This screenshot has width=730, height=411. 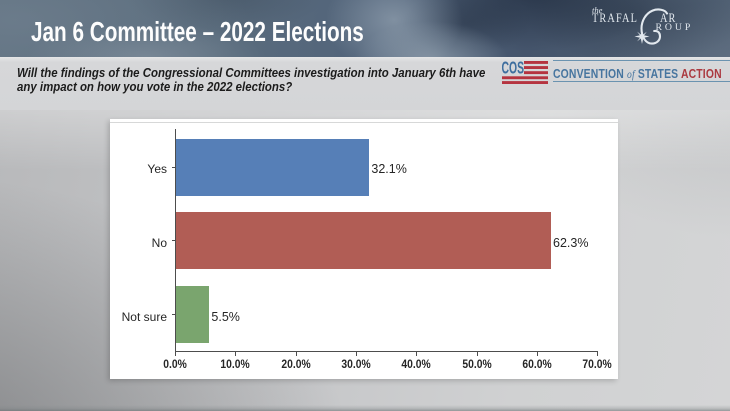 I want to click on svg-text: COS, so click(x=513, y=69).